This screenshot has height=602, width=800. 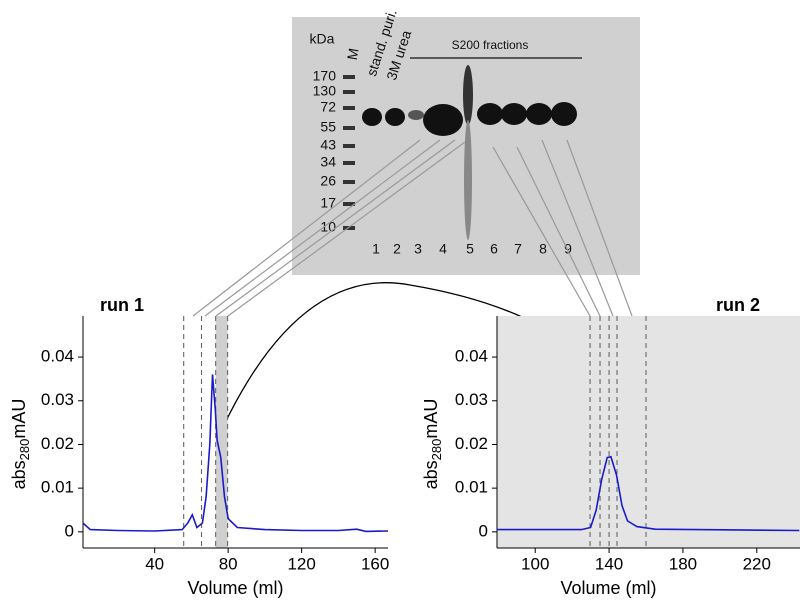 I want to click on lane-number: 3, so click(x=418, y=249).